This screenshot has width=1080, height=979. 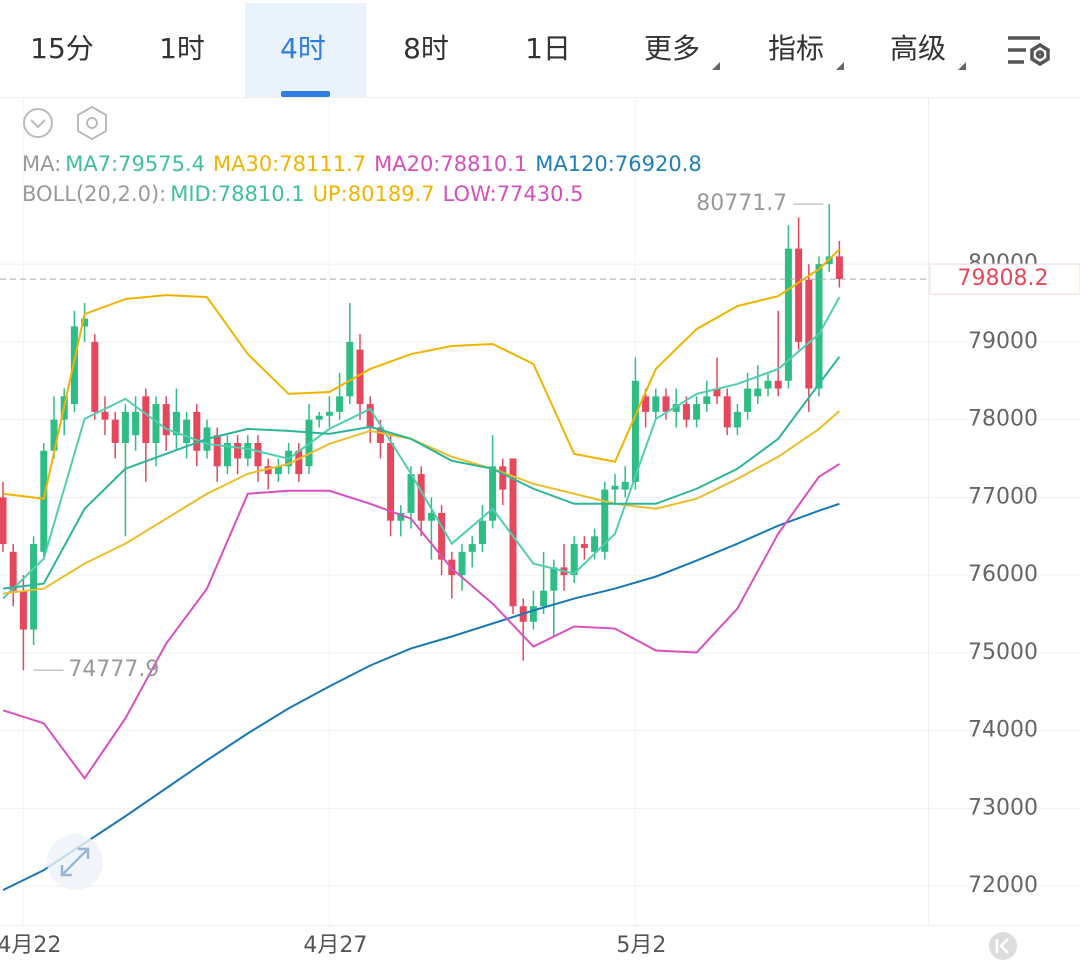 What do you see at coordinates (483, 164) in the screenshot?
I see `legend-value: 78810.1` at bounding box center [483, 164].